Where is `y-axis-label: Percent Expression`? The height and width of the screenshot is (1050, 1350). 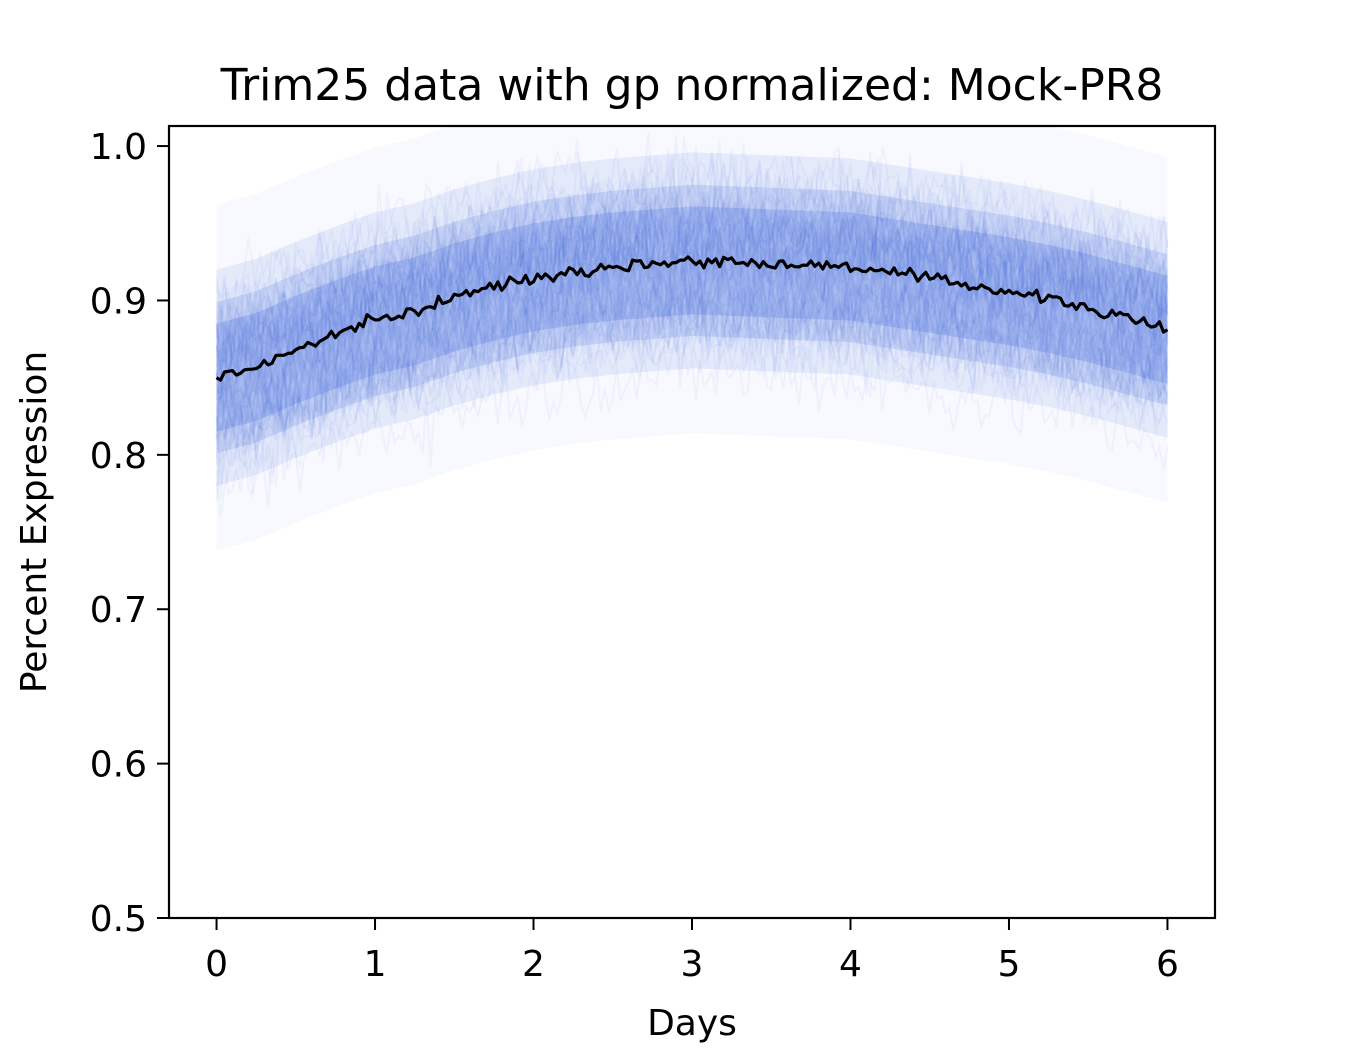 y-axis-label: Percent Expression is located at coordinates (34, 522).